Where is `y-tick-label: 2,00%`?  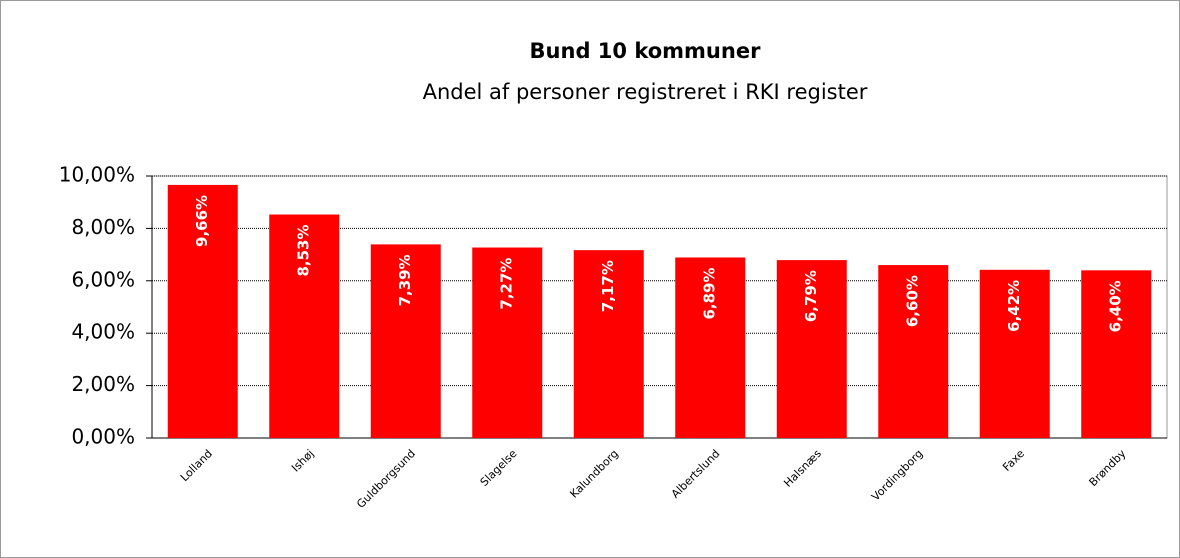 y-tick-label: 2,00% is located at coordinates (103, 384).